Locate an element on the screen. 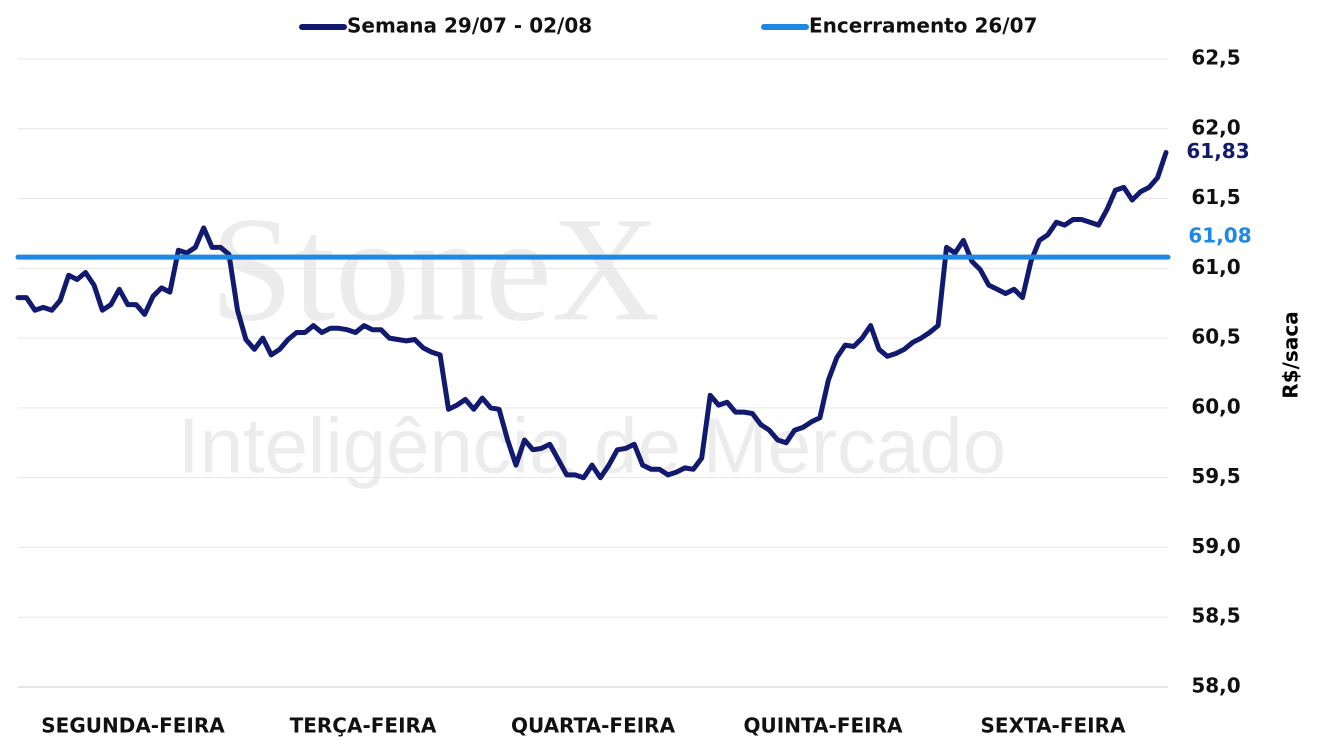 This screenshot has width=1337, height=746. y-tick-label: 58,5 is located at coordinates (1215, 616).